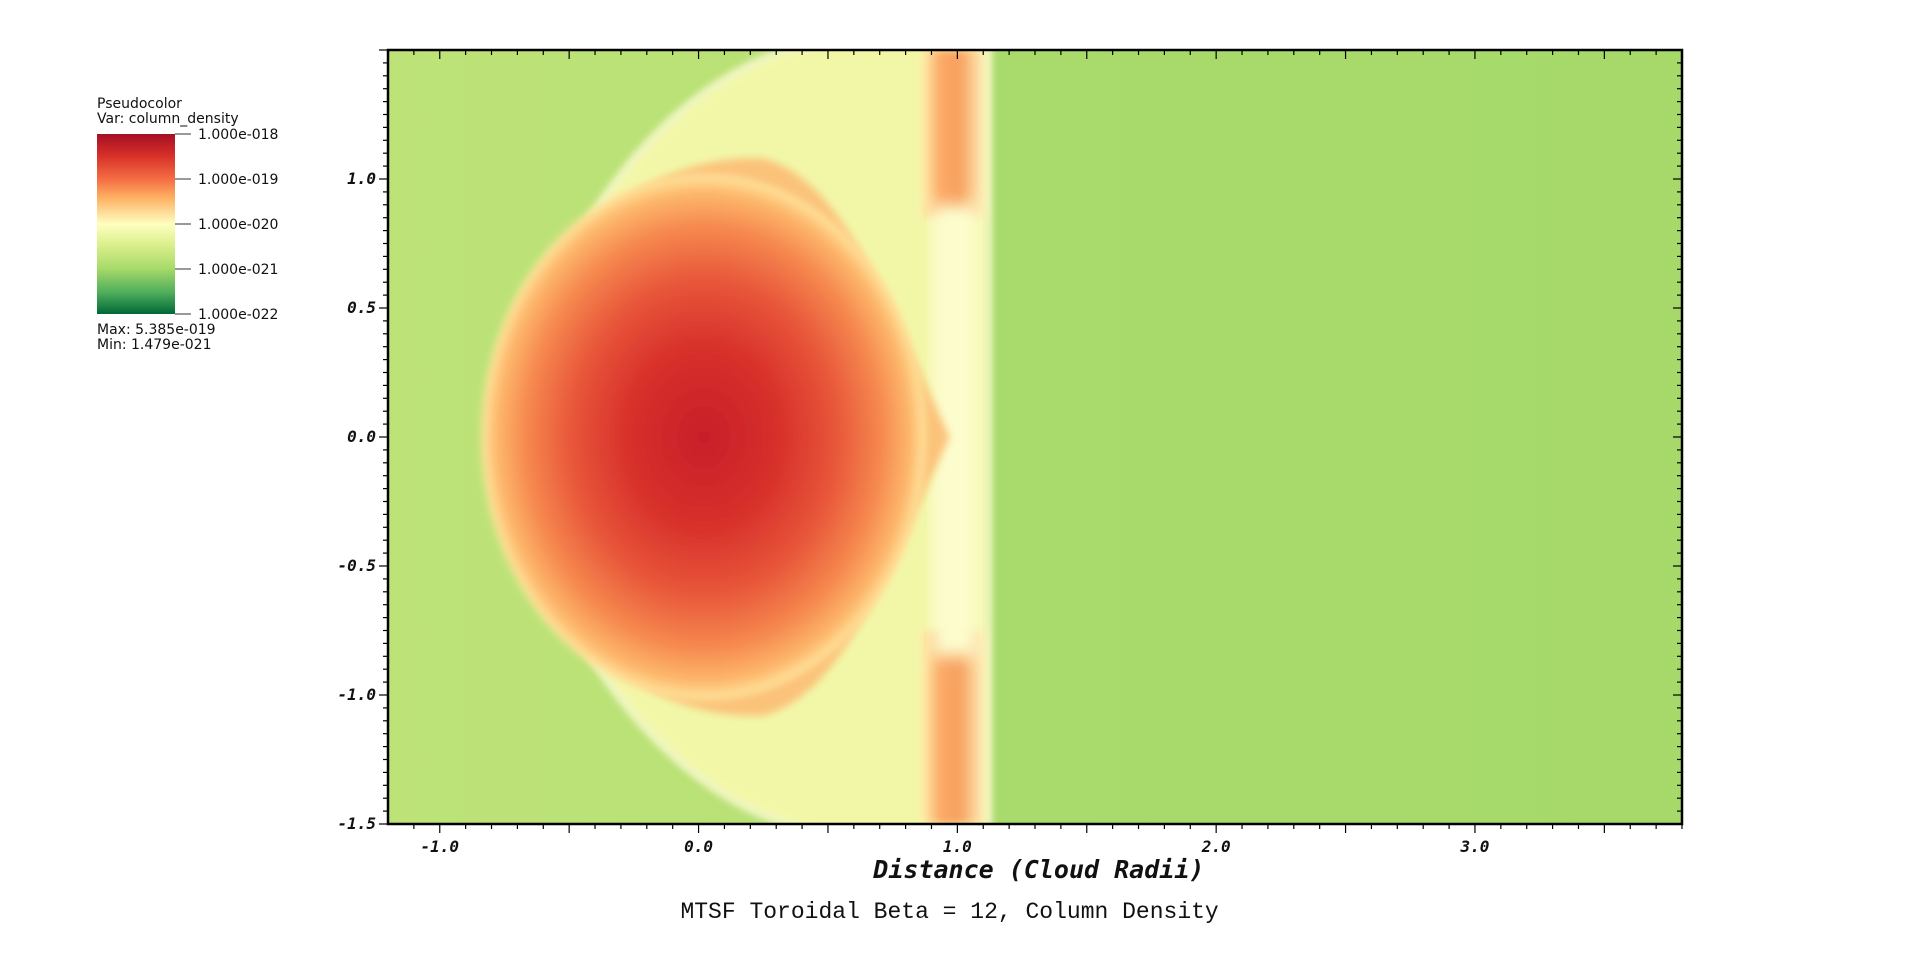  Describe the element at coordinates (361, 307) in the screenshot. I see `y-tick-label: 0.5` at that location.